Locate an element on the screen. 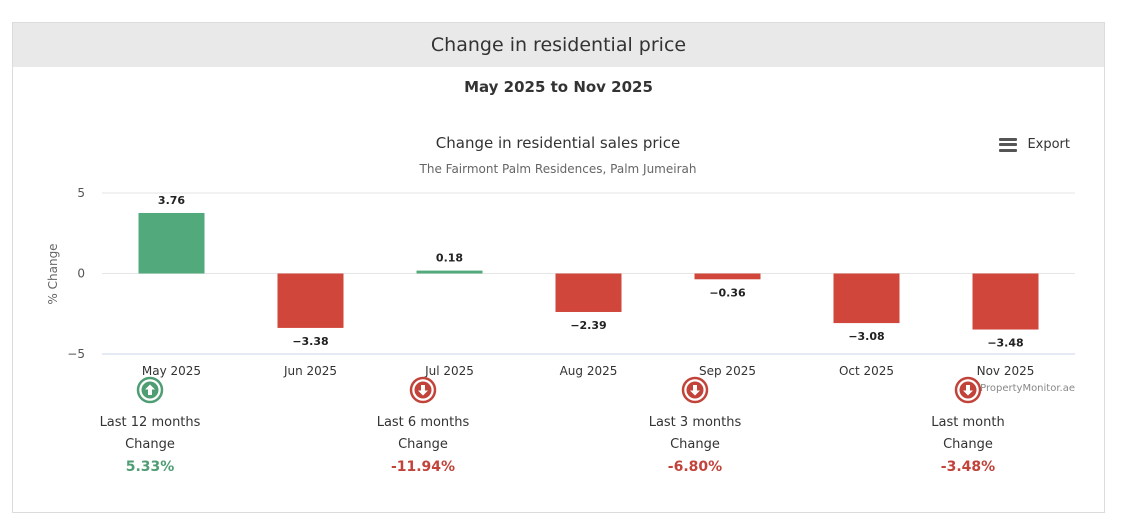 The height and width of the screenshot is (521, 1128). summary-period: Last 3 months is located at coordinates (695, 422).